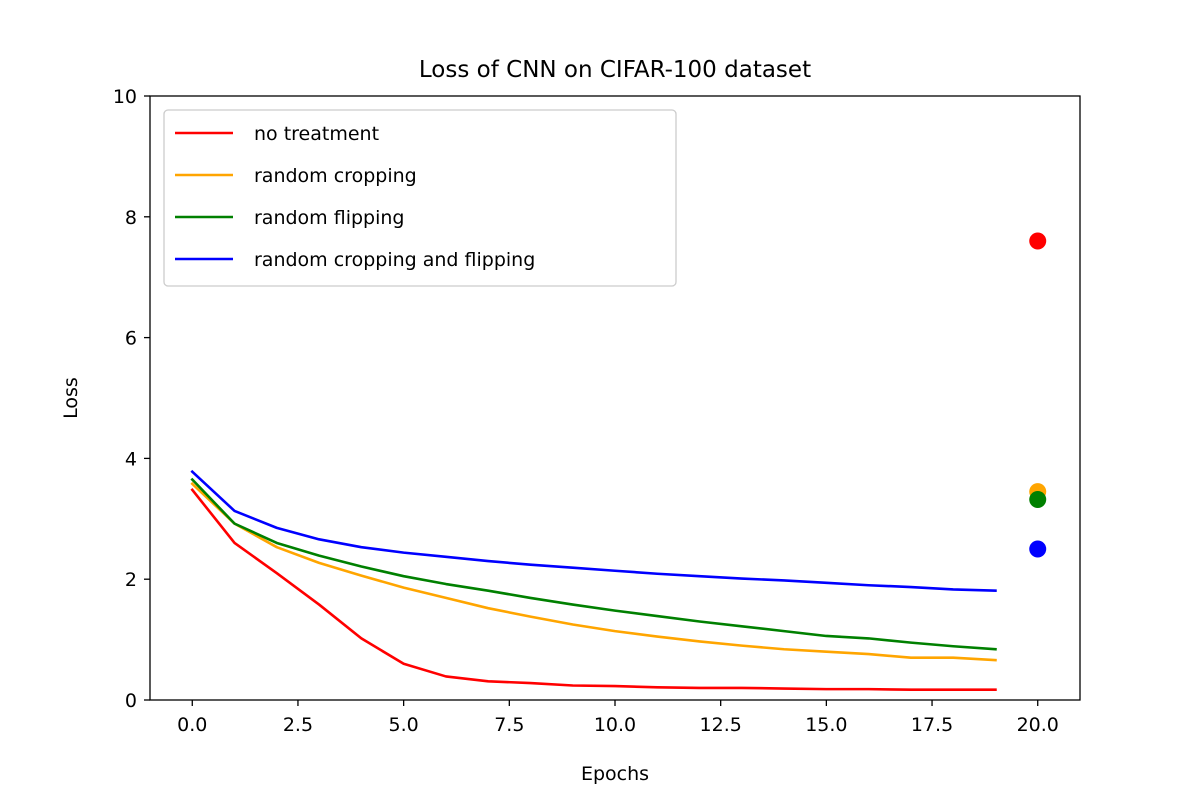  What do you see at coordinates (615, 725) in the screenshot?
I see `x-tick-label: 10.0` at bounding box center [615, 725].